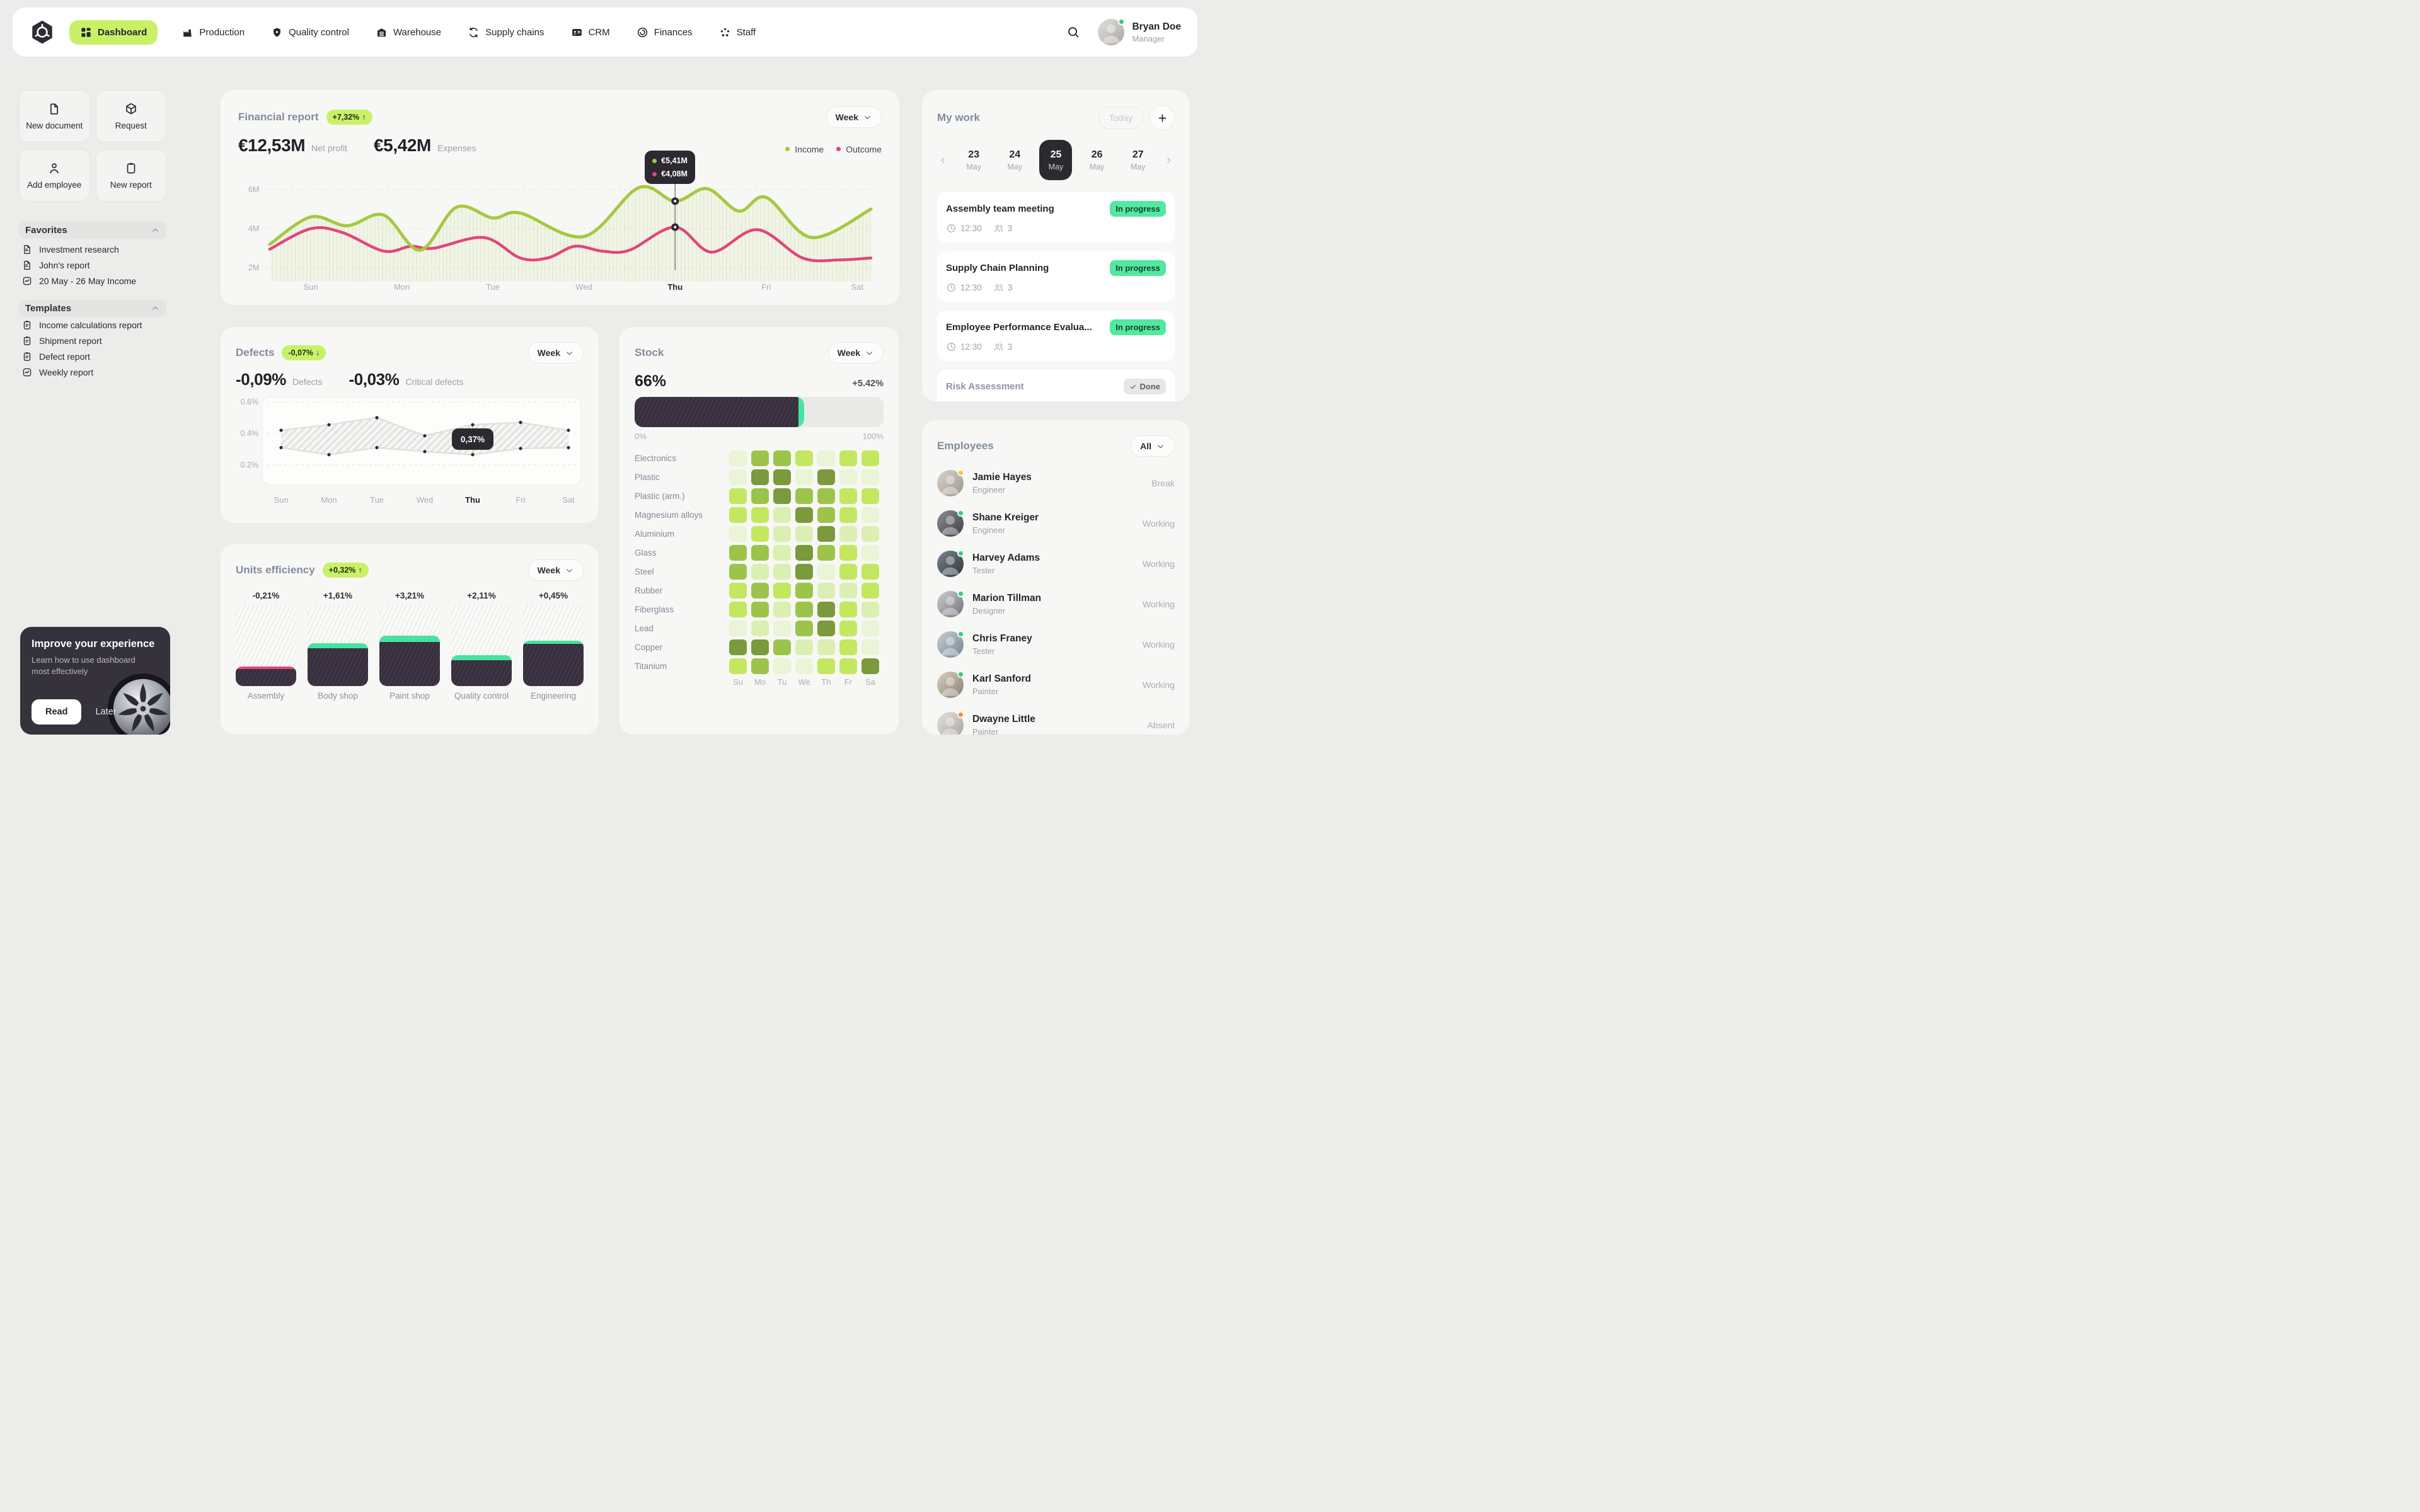  I want to click on employee-row-jamie-hayes: Jamie Hayes Engineer Break, so click(1056, 483).